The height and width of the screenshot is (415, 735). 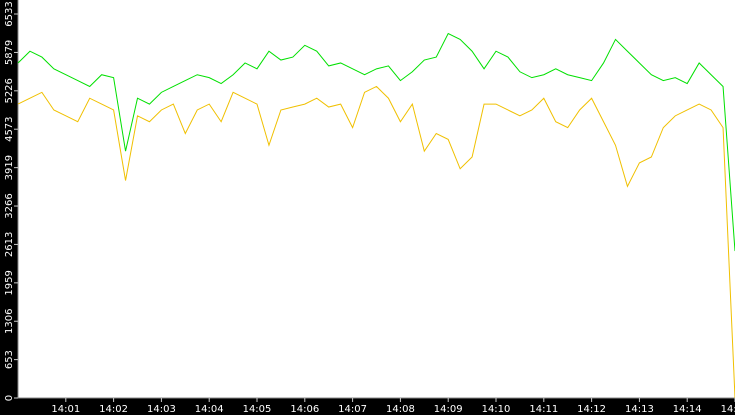 What do you see at coordinates (113, 409) in the screenshot?
I see `x-tick-label: 14:02` at bounding box center [113, 409].